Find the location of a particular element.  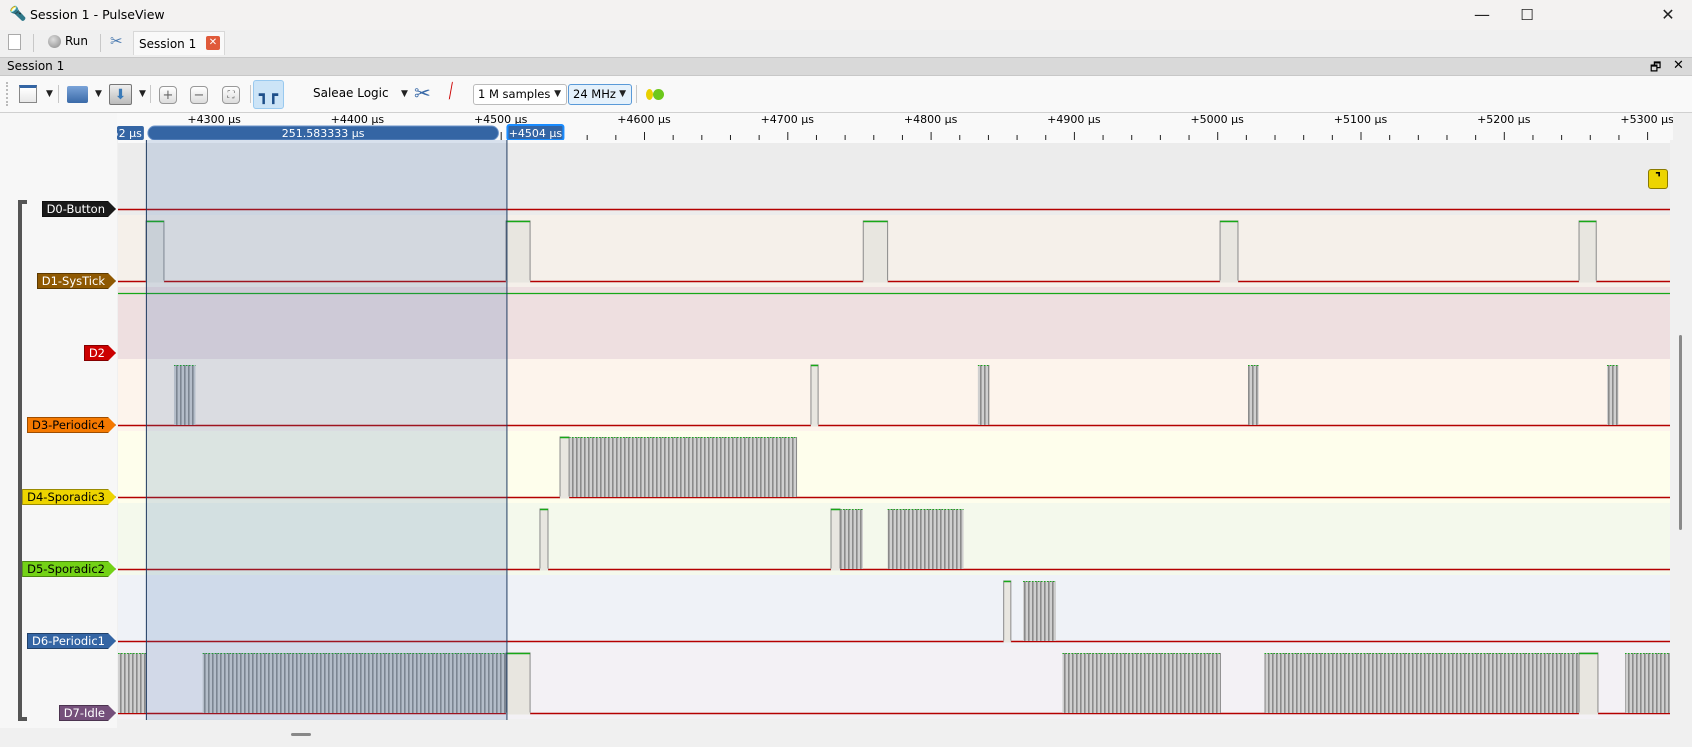

channel-label-d1-systick: D1-SysTick is located at coordinates (76, 281).